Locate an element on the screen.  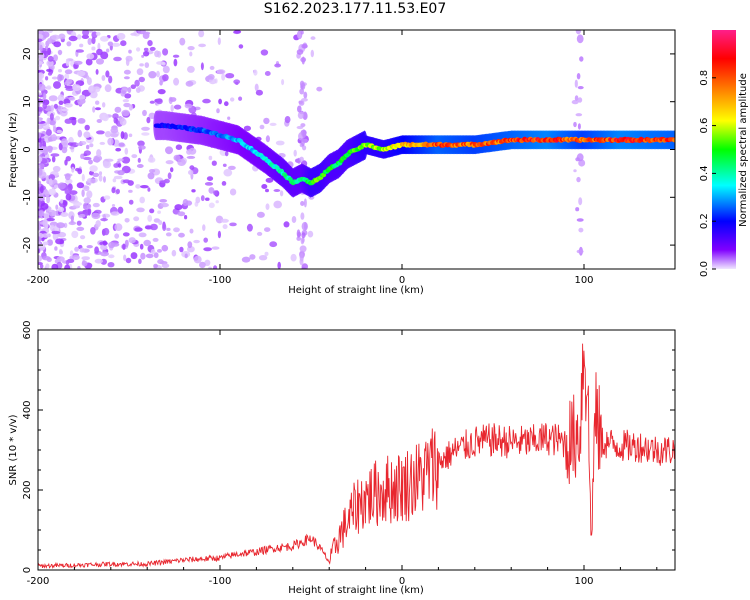
colorbar-gradient is located at coordinates (724, 149).